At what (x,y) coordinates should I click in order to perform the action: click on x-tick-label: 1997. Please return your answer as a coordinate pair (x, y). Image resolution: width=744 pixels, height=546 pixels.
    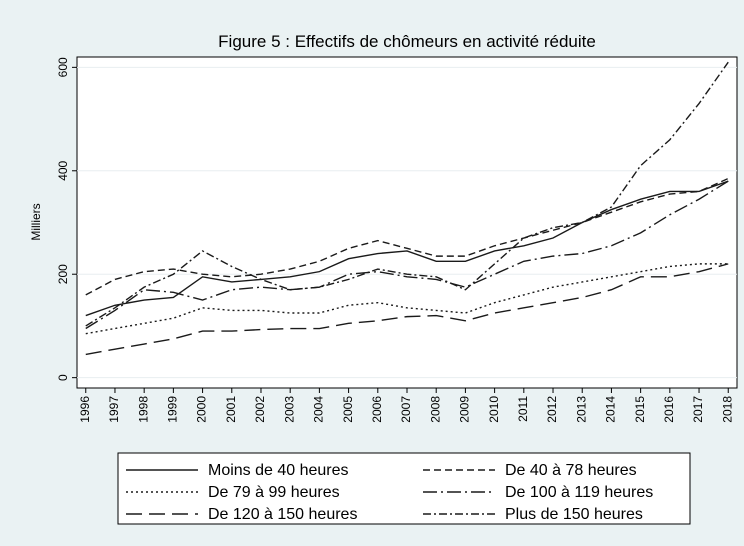
    Looking at the image, I should click on (114, 409).